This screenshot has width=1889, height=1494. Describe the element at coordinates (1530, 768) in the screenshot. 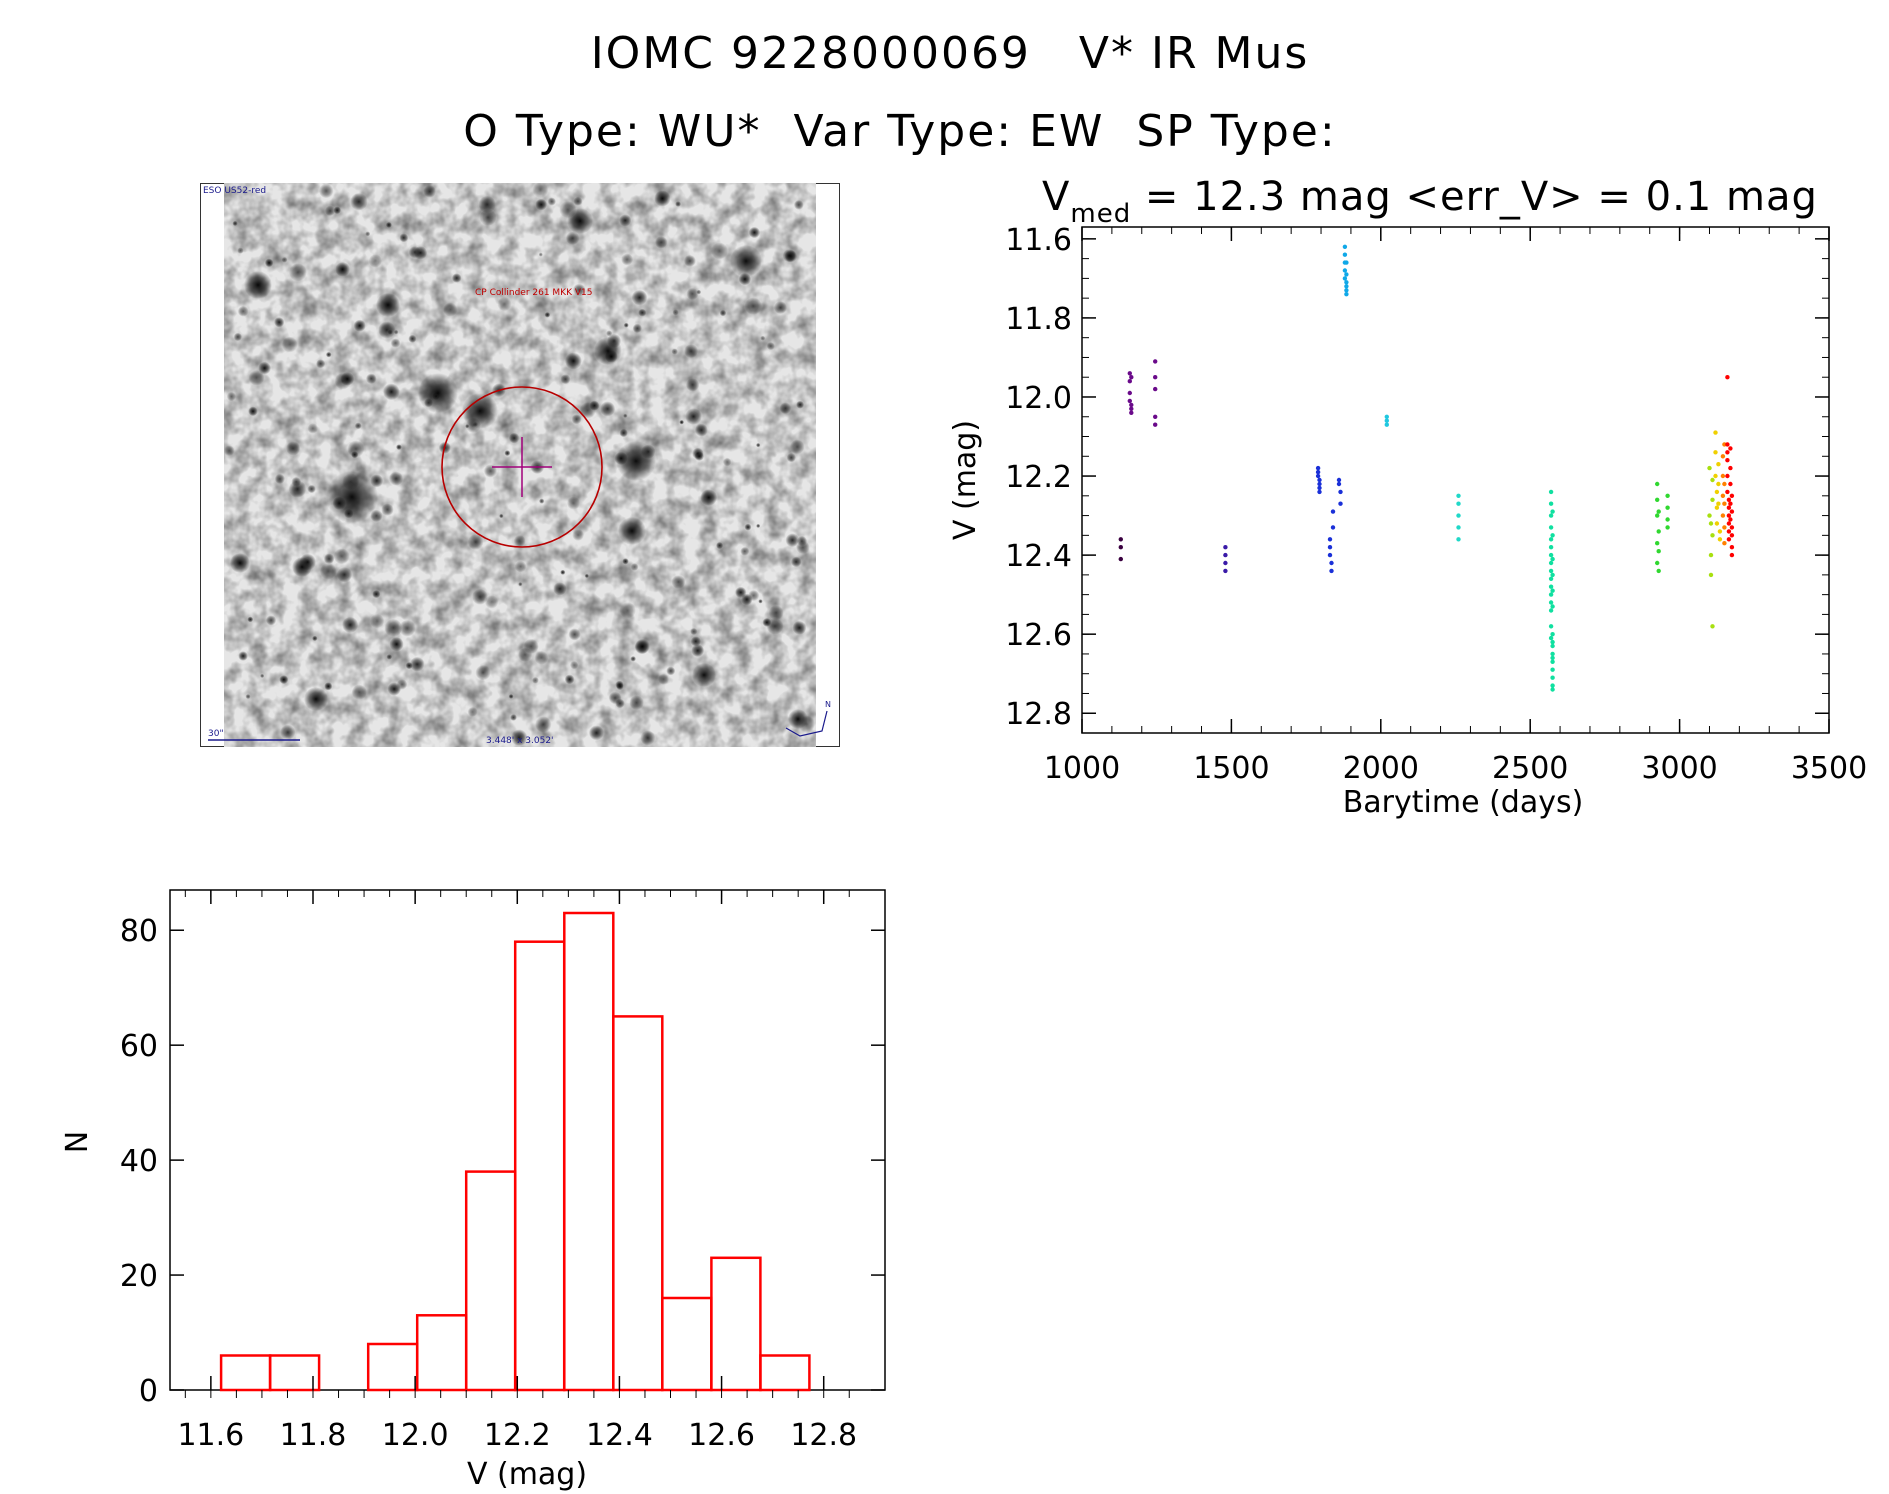

I see `lc-x-tick-label: 2500` at that location.